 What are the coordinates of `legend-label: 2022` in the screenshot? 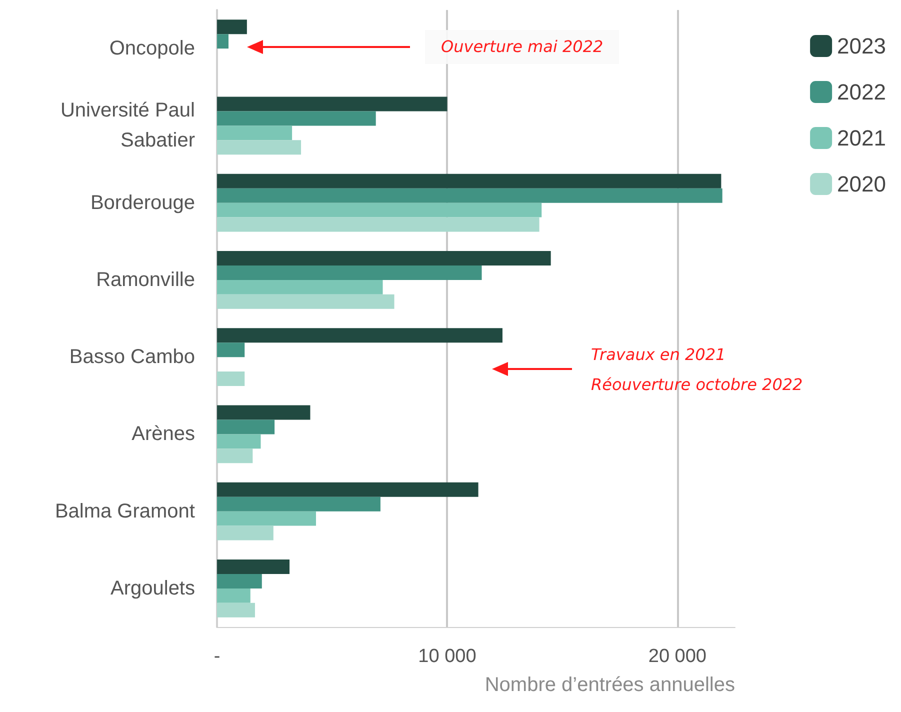 It's located at (861, 92).